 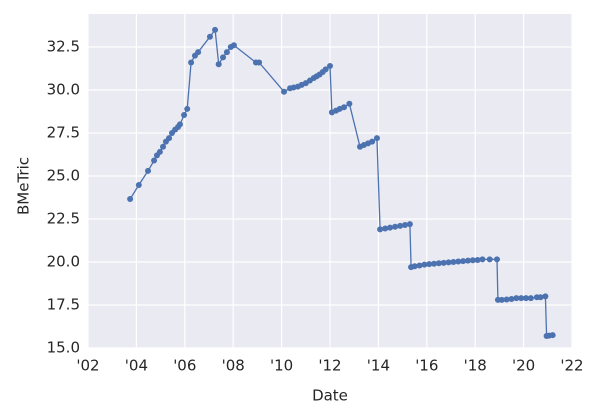 What do you see at coordinates (281, 366) in the screenshot?
I see `x-tick-label: '10` at bounding box center [281, 366].